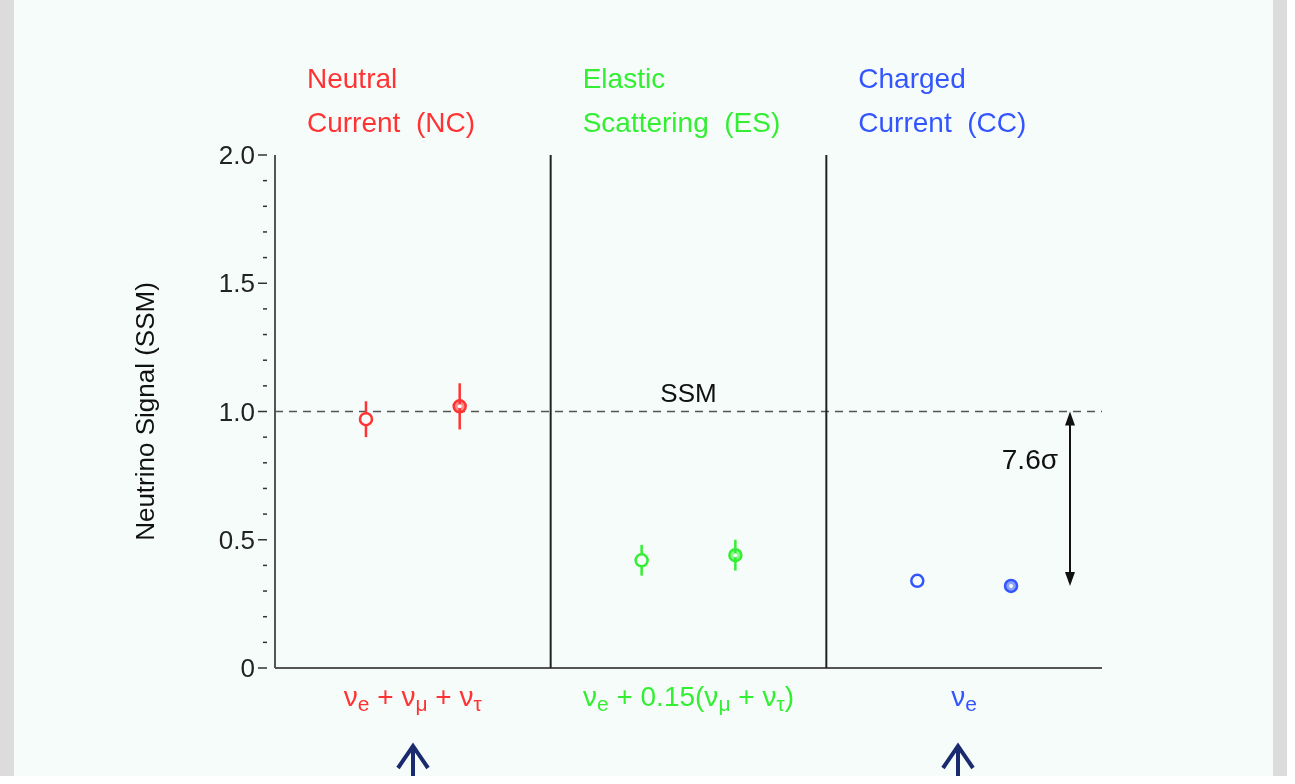  What do you see at coordinates (681, 101) in the screenshot?
I see `text: Elastic Scattering (ES)` at bounding box center [681, 101].